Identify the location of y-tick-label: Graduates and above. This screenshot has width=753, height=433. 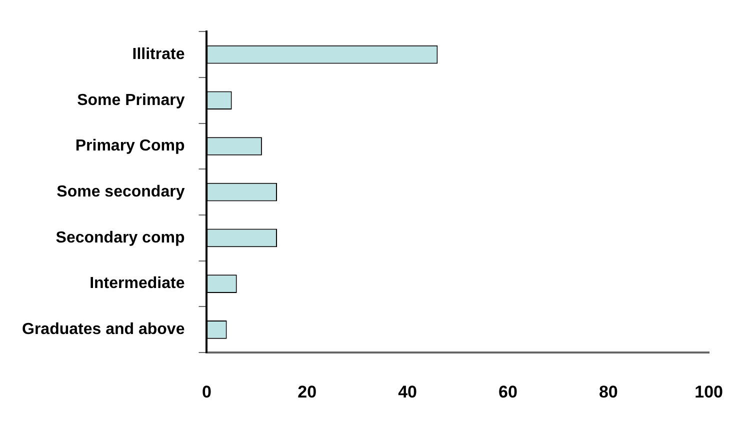
(103, 329).